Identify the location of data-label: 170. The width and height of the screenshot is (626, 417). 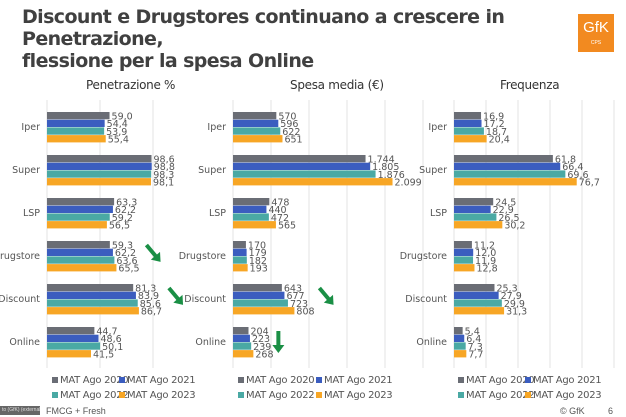
(257, 246).